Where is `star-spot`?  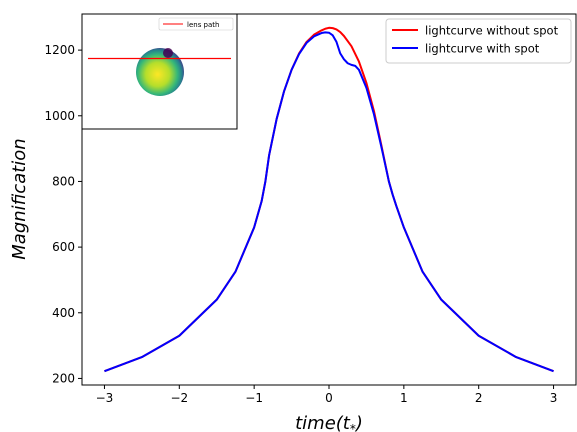 star-spot is located at coordinates (168, 53).